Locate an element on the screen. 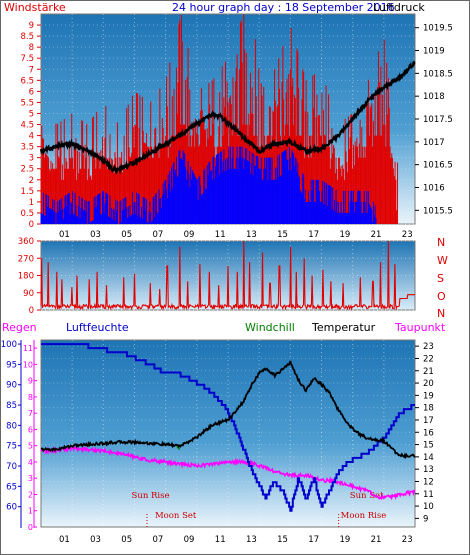 Image resolution: width=470 pixels, height=555 pixels. wind-direction-axis-ticks: 360 270 180 90 0 is located at coordinates (29, 276).